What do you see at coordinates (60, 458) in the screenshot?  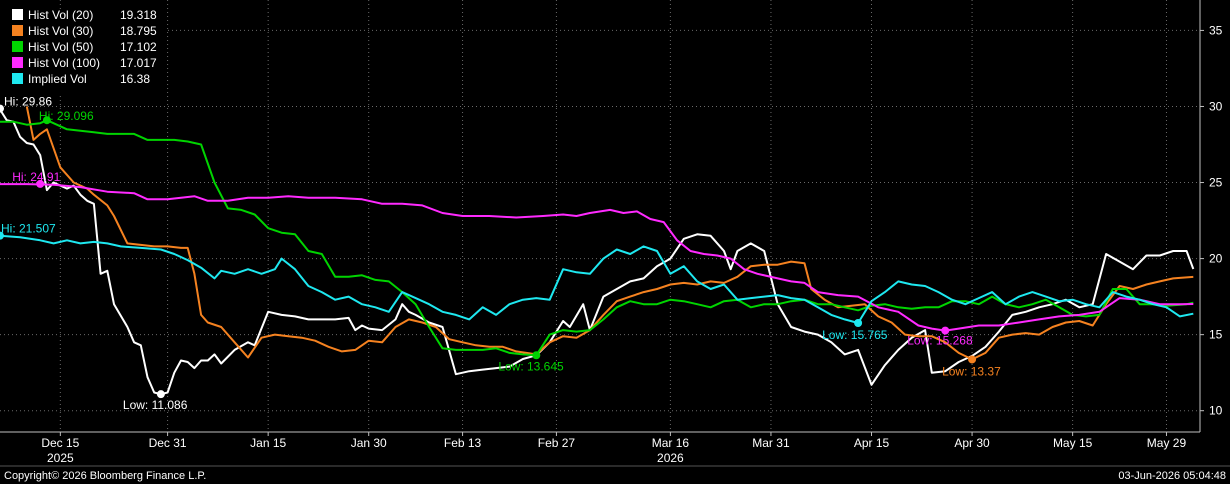 I see `x-year-label: 2025` at bounding box center [60, 458].